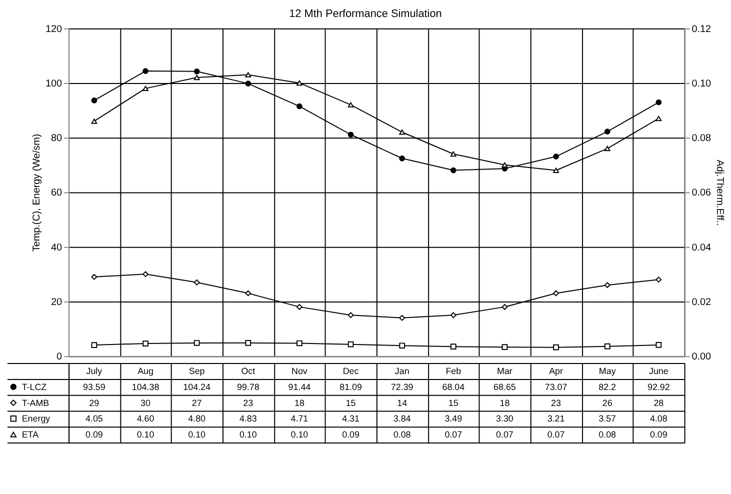 Image resolution: width=731 pixels, height=494 pixels. Describe the element at coordinates (94, 435) in the screenshot. I see `data-label: 0.09` at that location.